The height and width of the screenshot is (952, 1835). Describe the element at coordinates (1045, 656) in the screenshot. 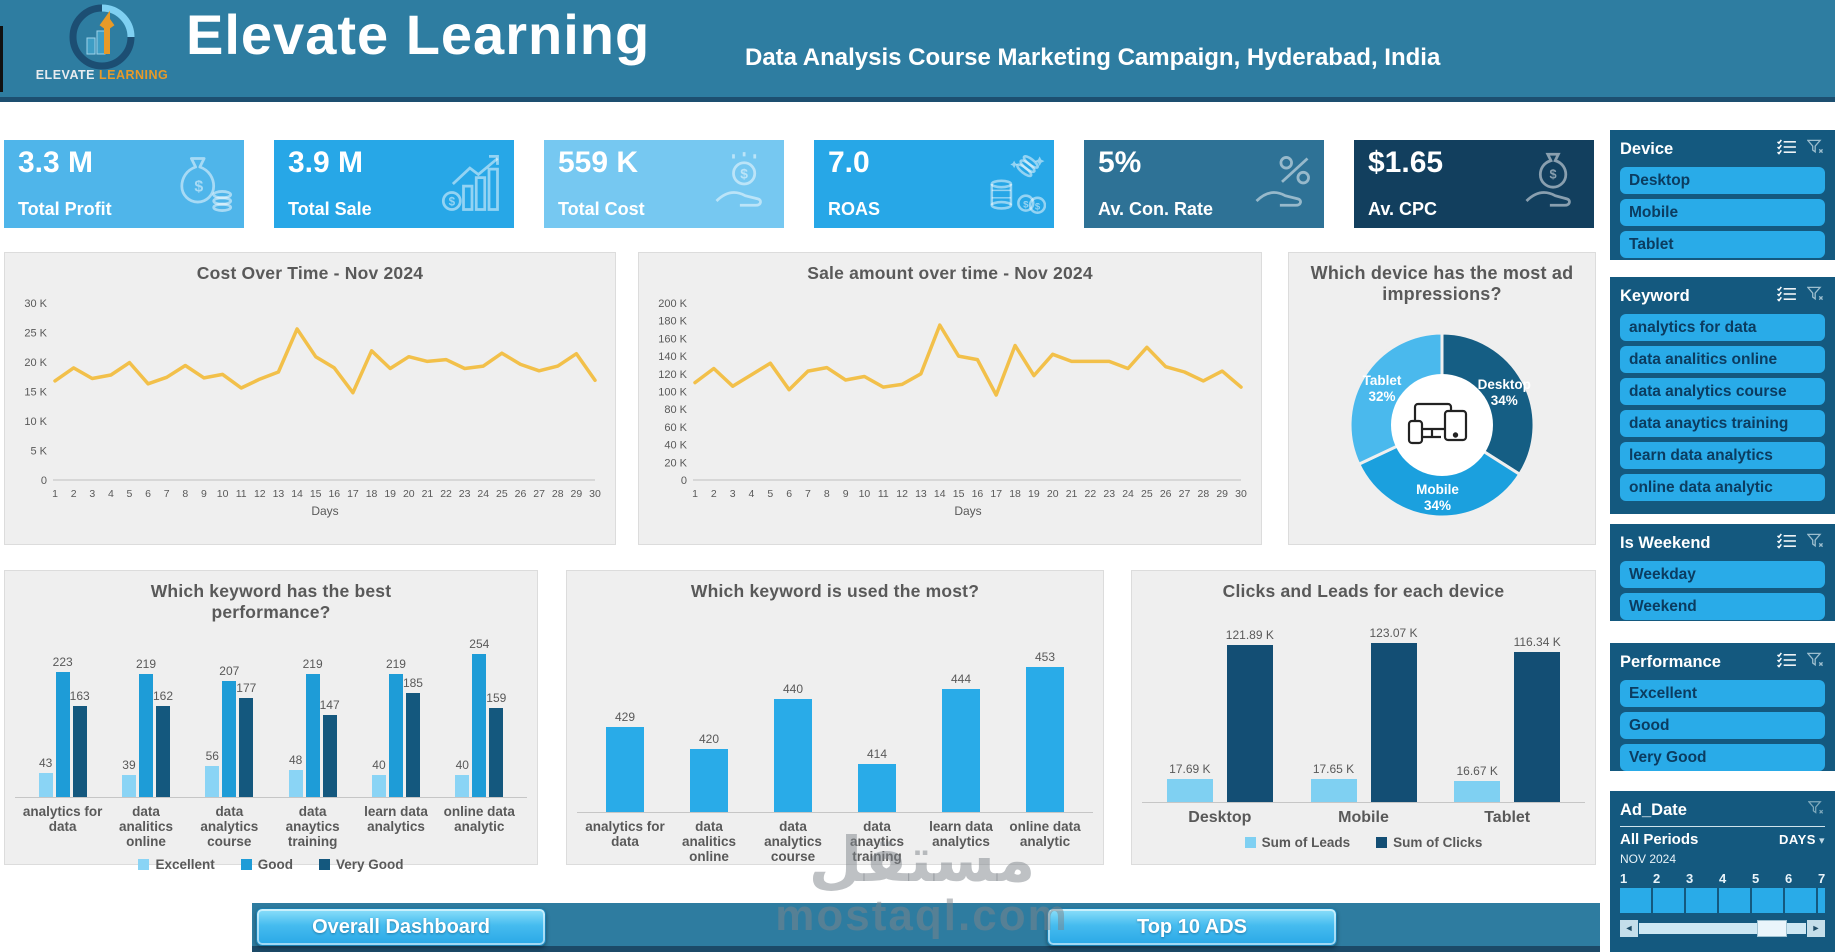

I see `bar-value-label: 453` at that location.